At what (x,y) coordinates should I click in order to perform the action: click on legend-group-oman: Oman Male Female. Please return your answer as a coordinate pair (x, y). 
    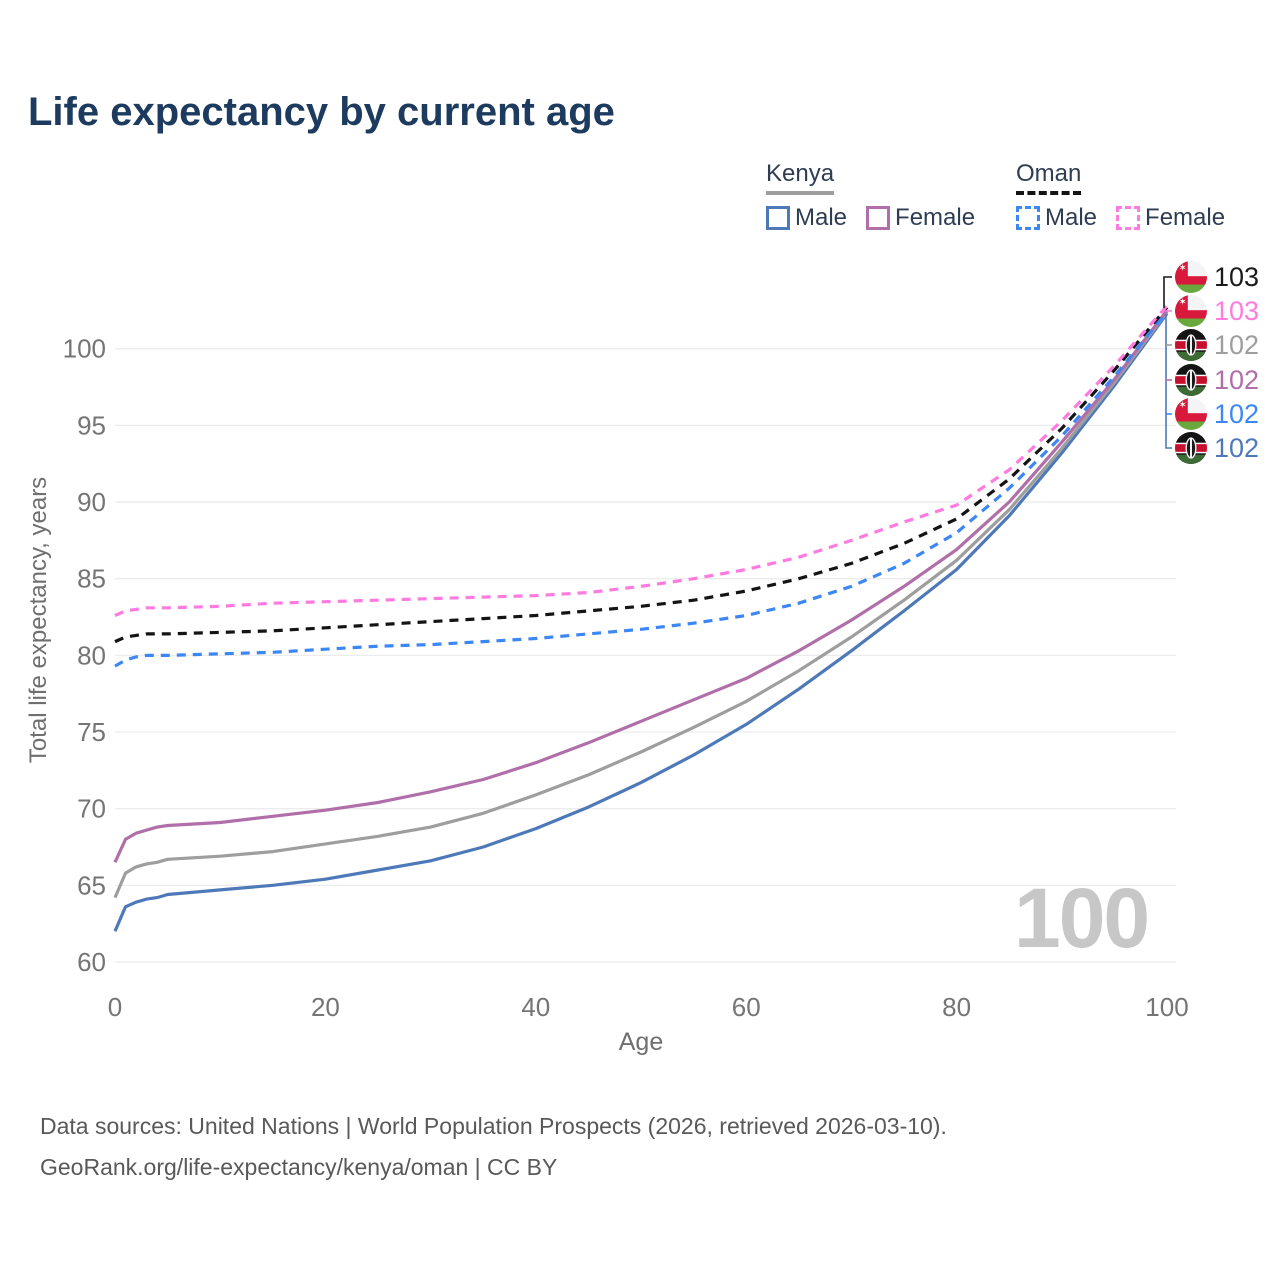
    Looking at the image, I should click on (1120, 196).